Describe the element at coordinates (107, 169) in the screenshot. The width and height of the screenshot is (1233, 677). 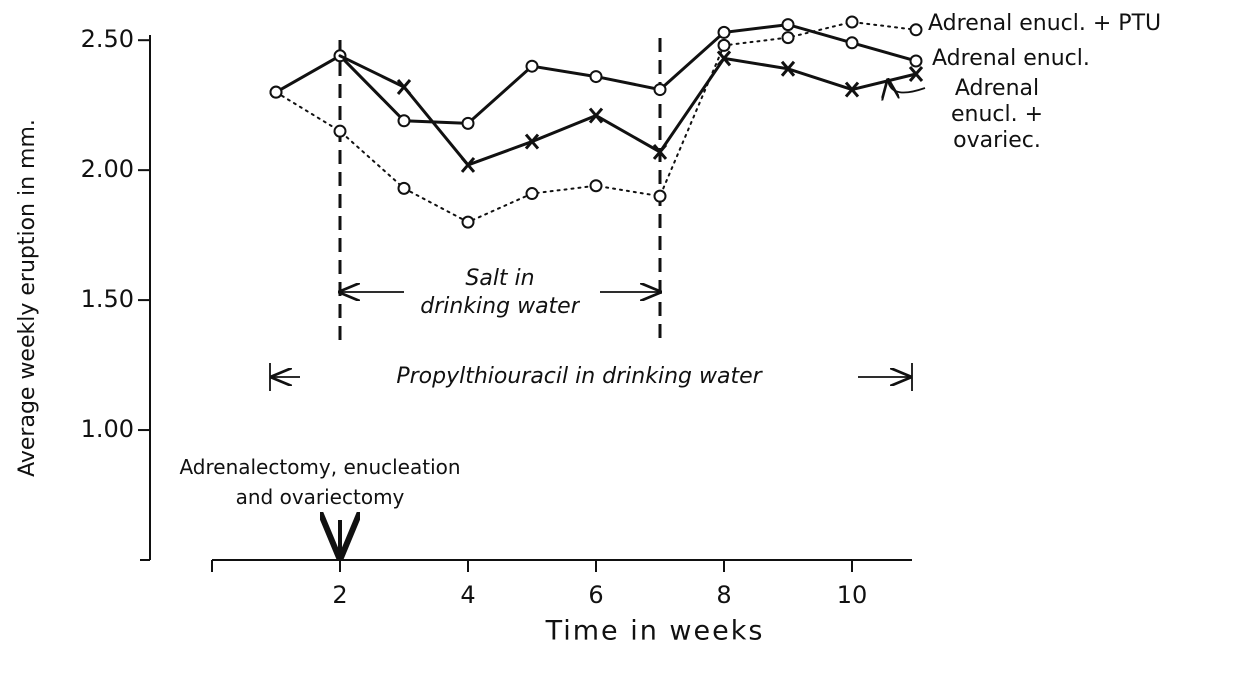
I see `y-tick-label: 2.00` at that location.